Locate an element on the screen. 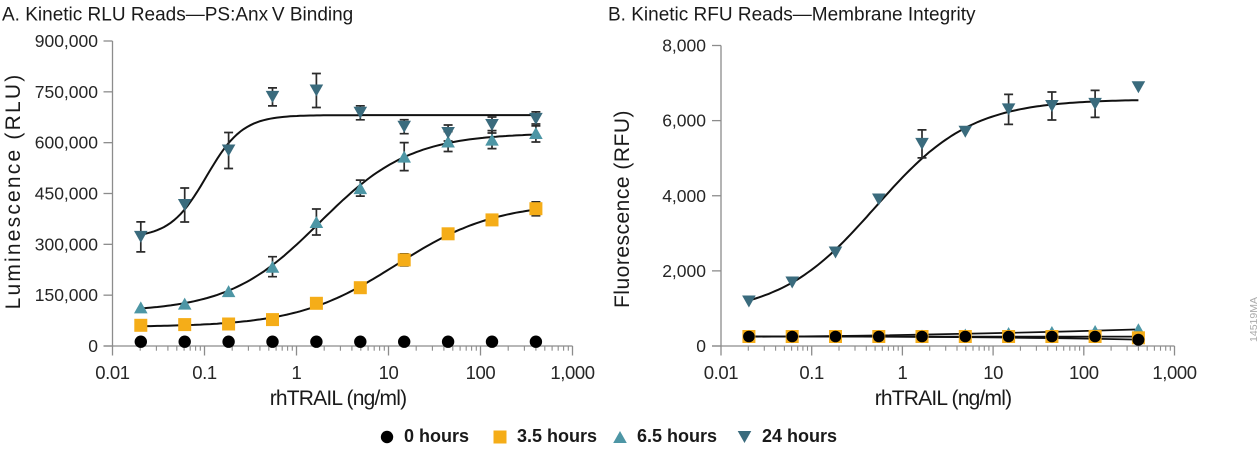 This screenshot has height=455, width=1260. svg-text: 2,000 is located at coordinates (684, 271).